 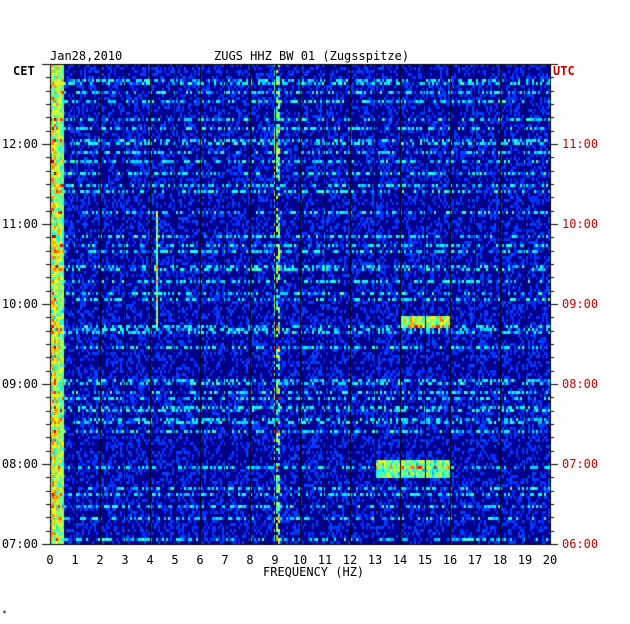 I want to click on x-tick-label: 15, so click(x=425, y=560).